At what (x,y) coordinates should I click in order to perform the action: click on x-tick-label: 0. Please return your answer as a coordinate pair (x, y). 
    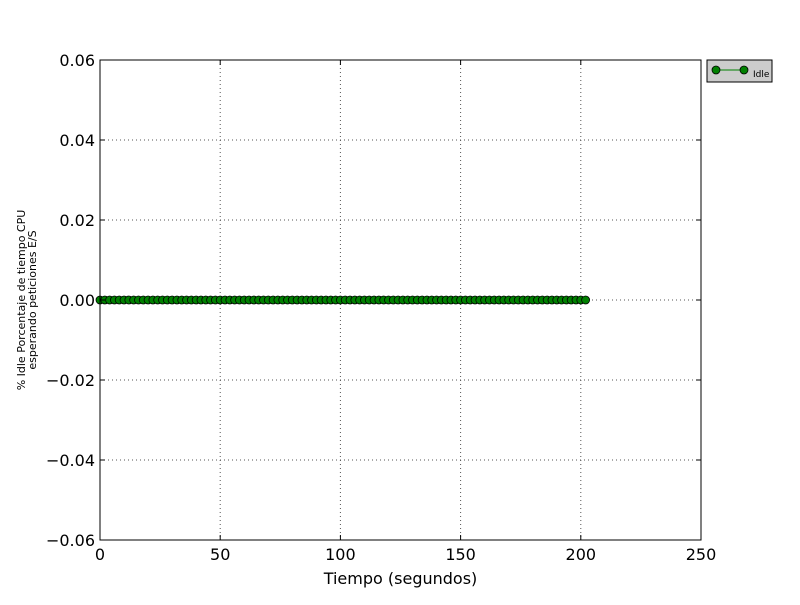
    Looking at the image, I should click on (100, 554).